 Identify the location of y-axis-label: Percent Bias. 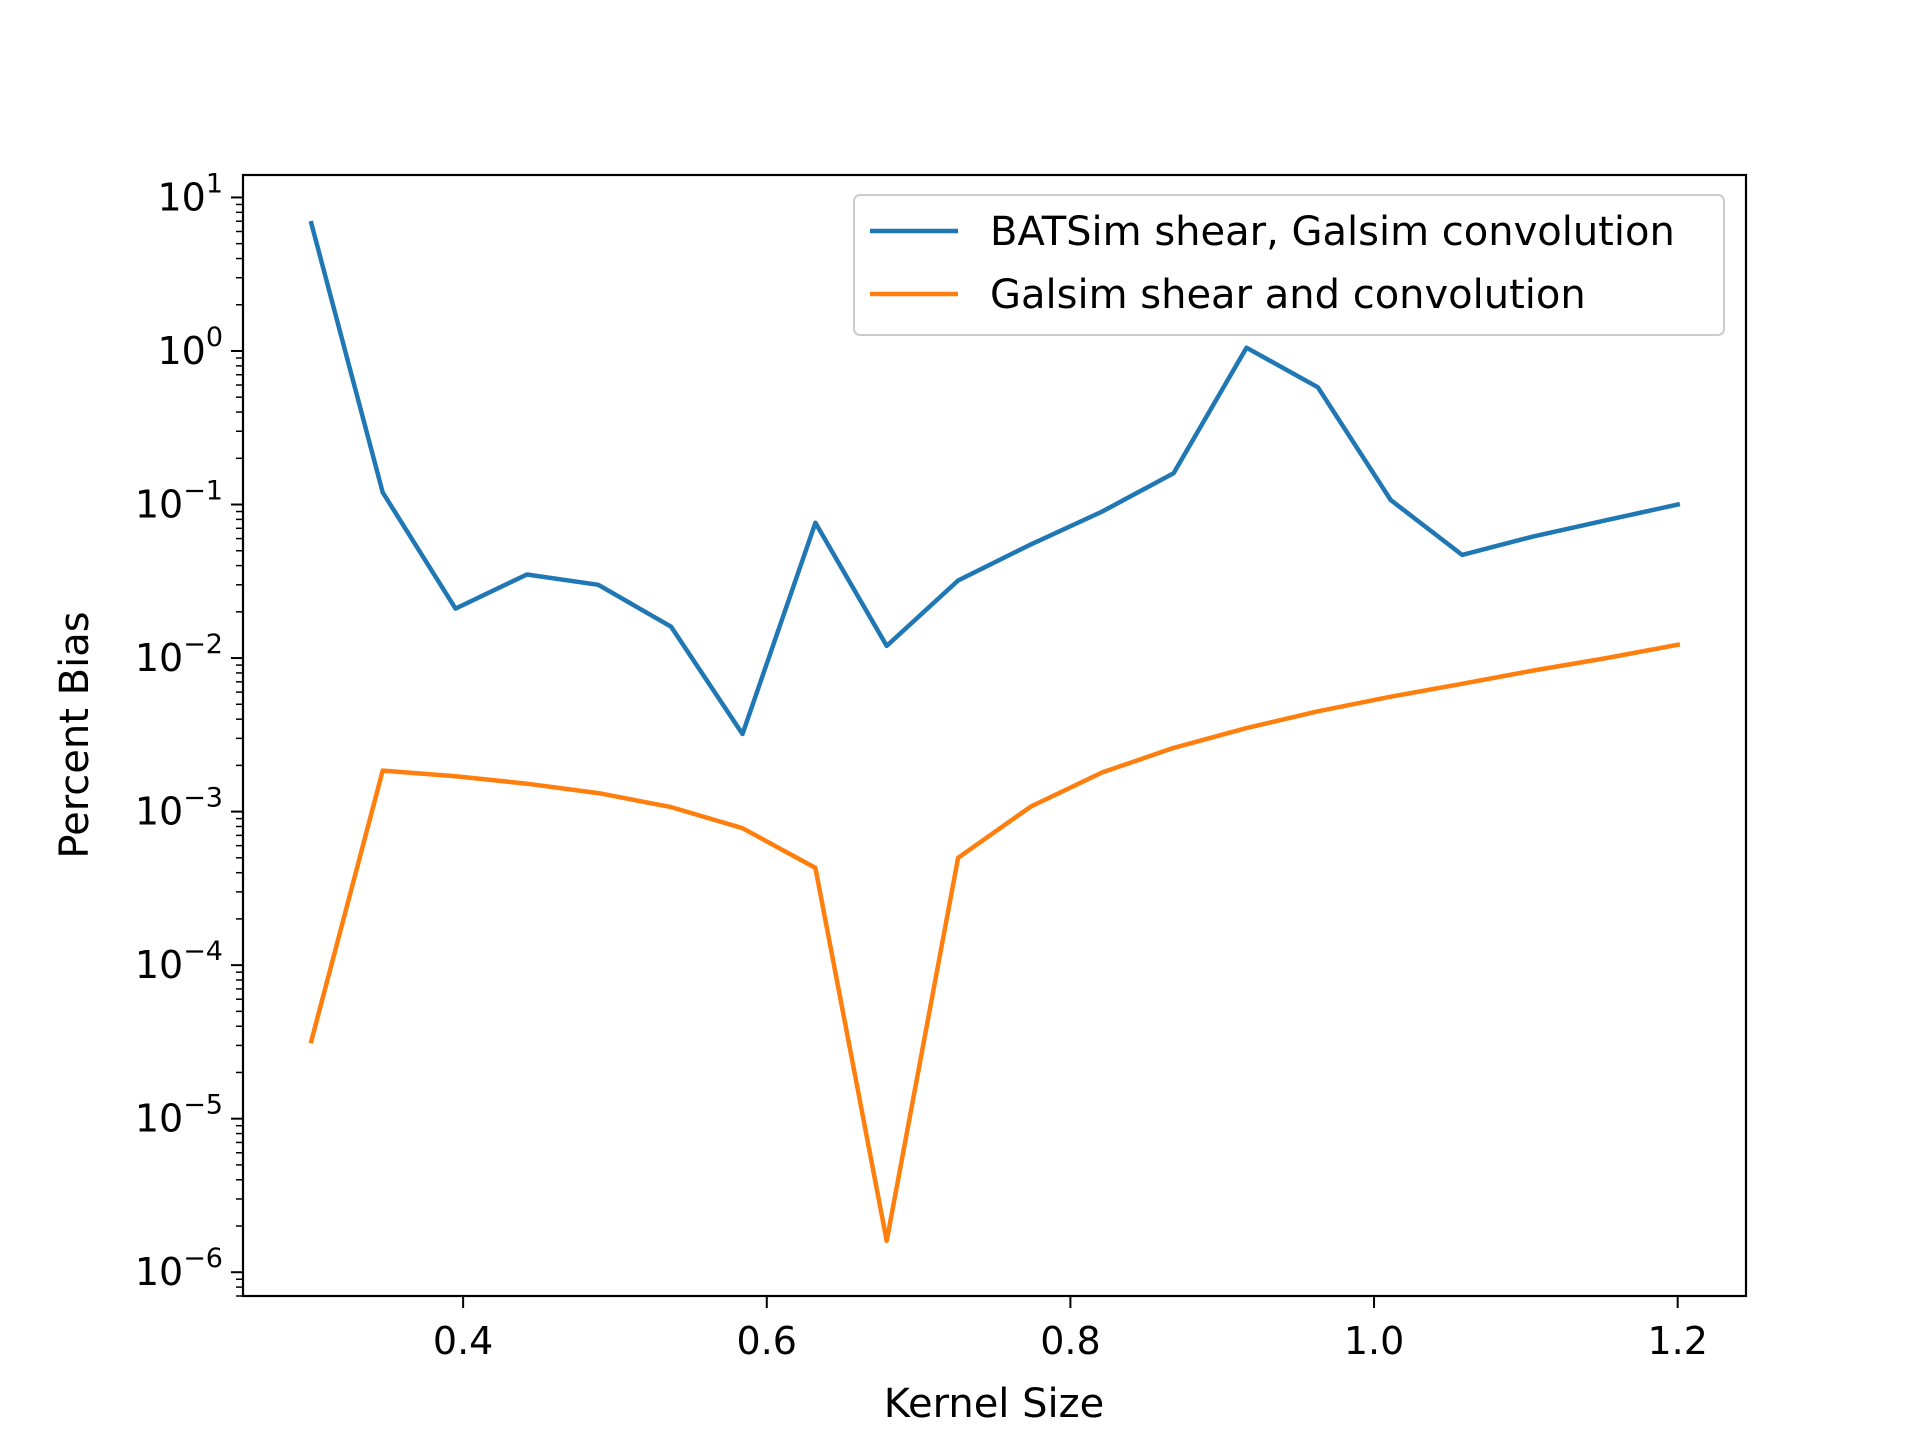
(75, 734).